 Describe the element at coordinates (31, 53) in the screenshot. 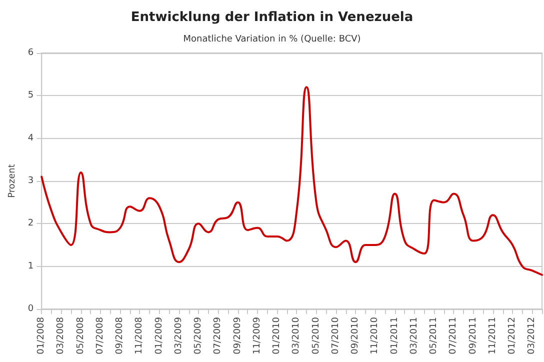

I see `y-tick-label: 6` at that location.